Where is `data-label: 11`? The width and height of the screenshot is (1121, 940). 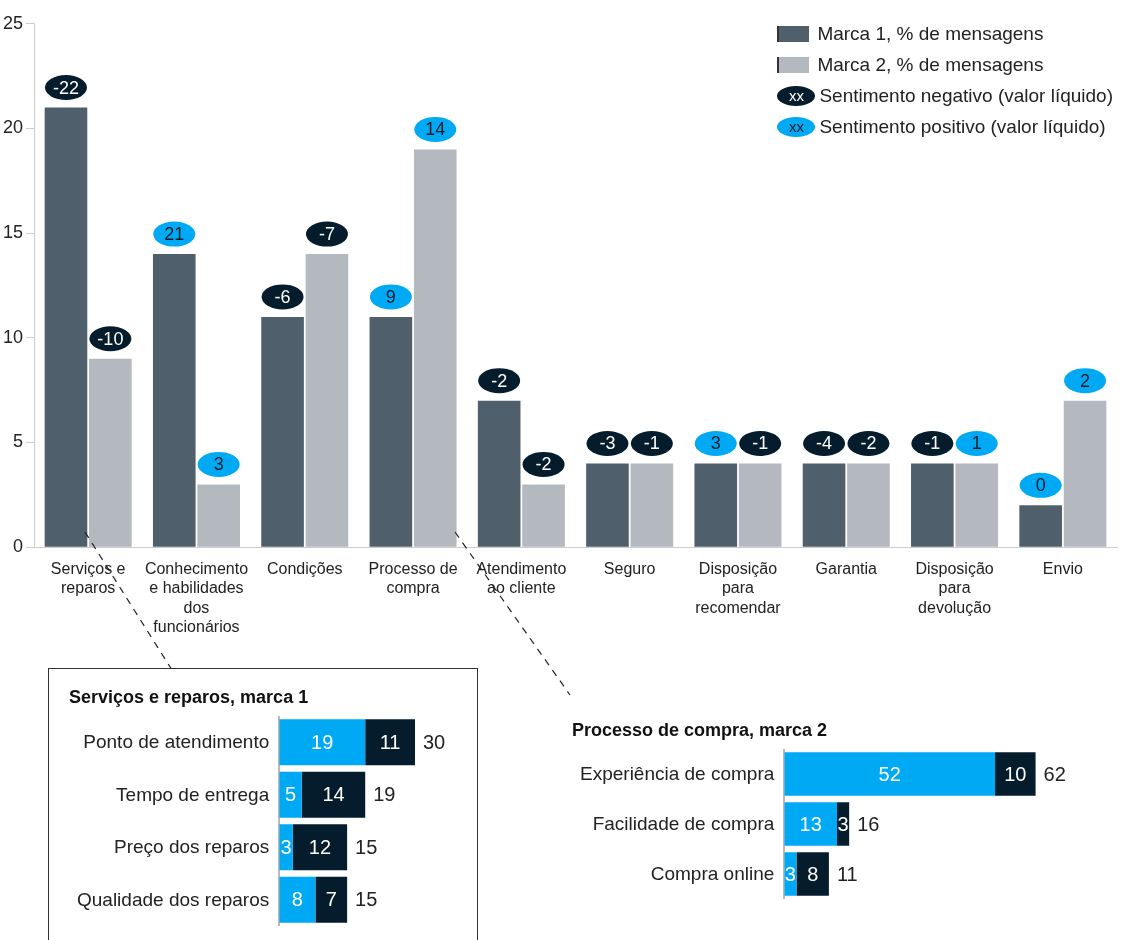
data-label: 11 is located at coordinates (390, 741).